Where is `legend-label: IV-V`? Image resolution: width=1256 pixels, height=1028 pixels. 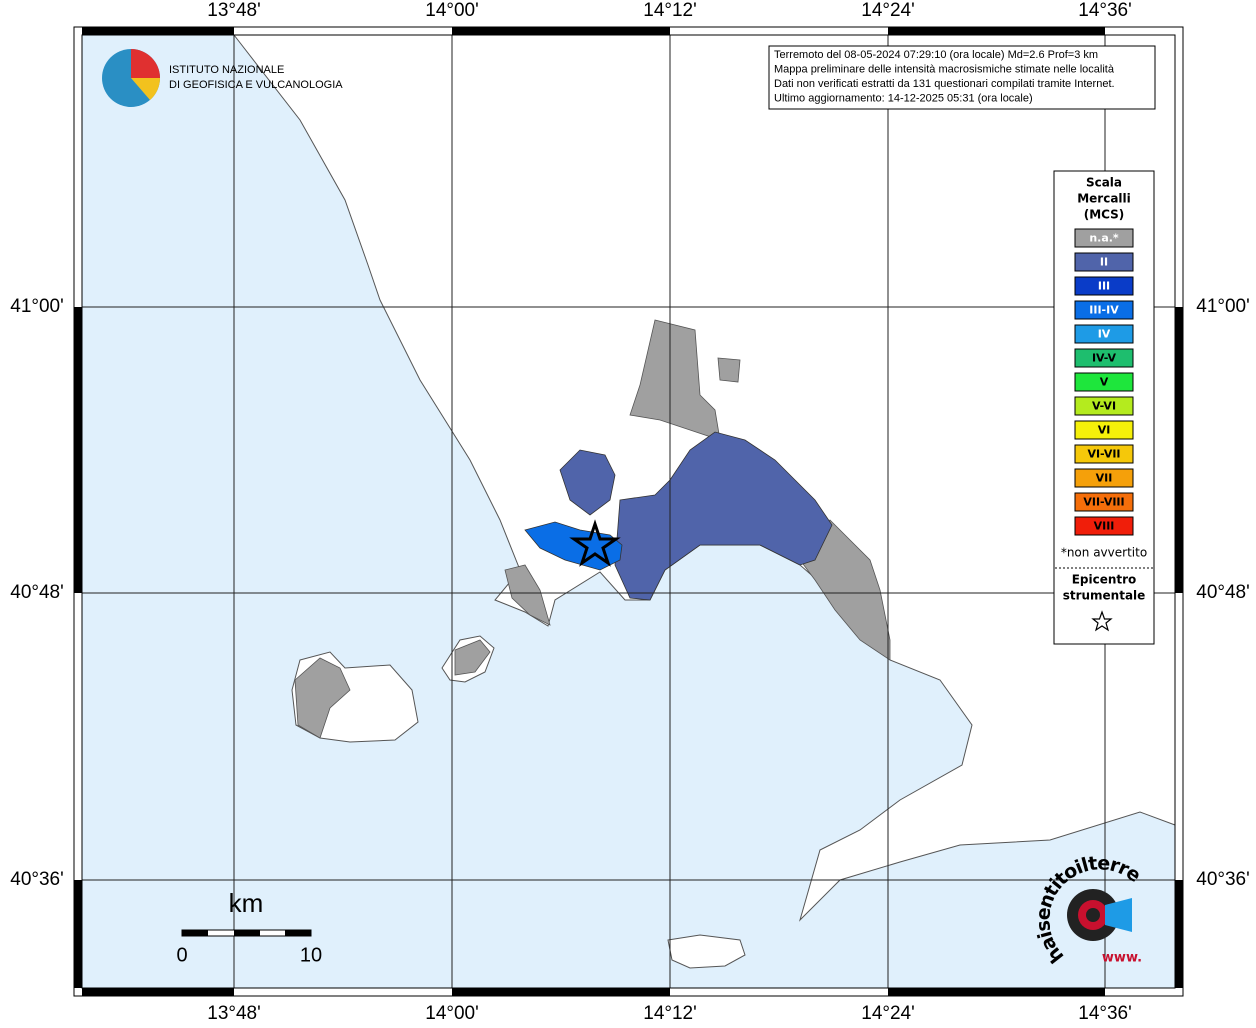 legend-label: IV-V is located at coordinates (1104, 358).